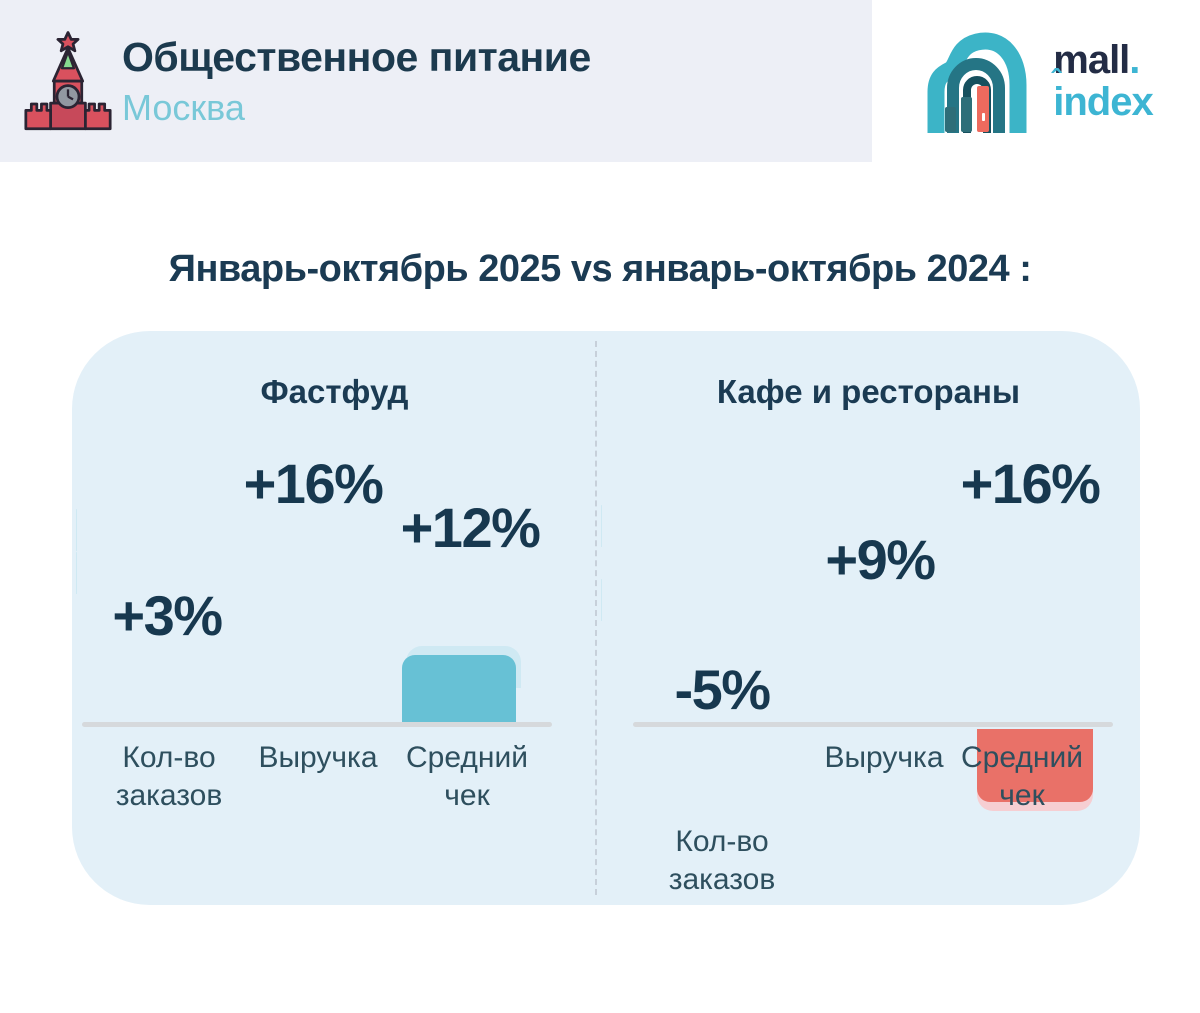  Describe the element at coordinates (470, 527) in the screenshot. I see `value-label-fastfood-avg-check: +12%` at that location.